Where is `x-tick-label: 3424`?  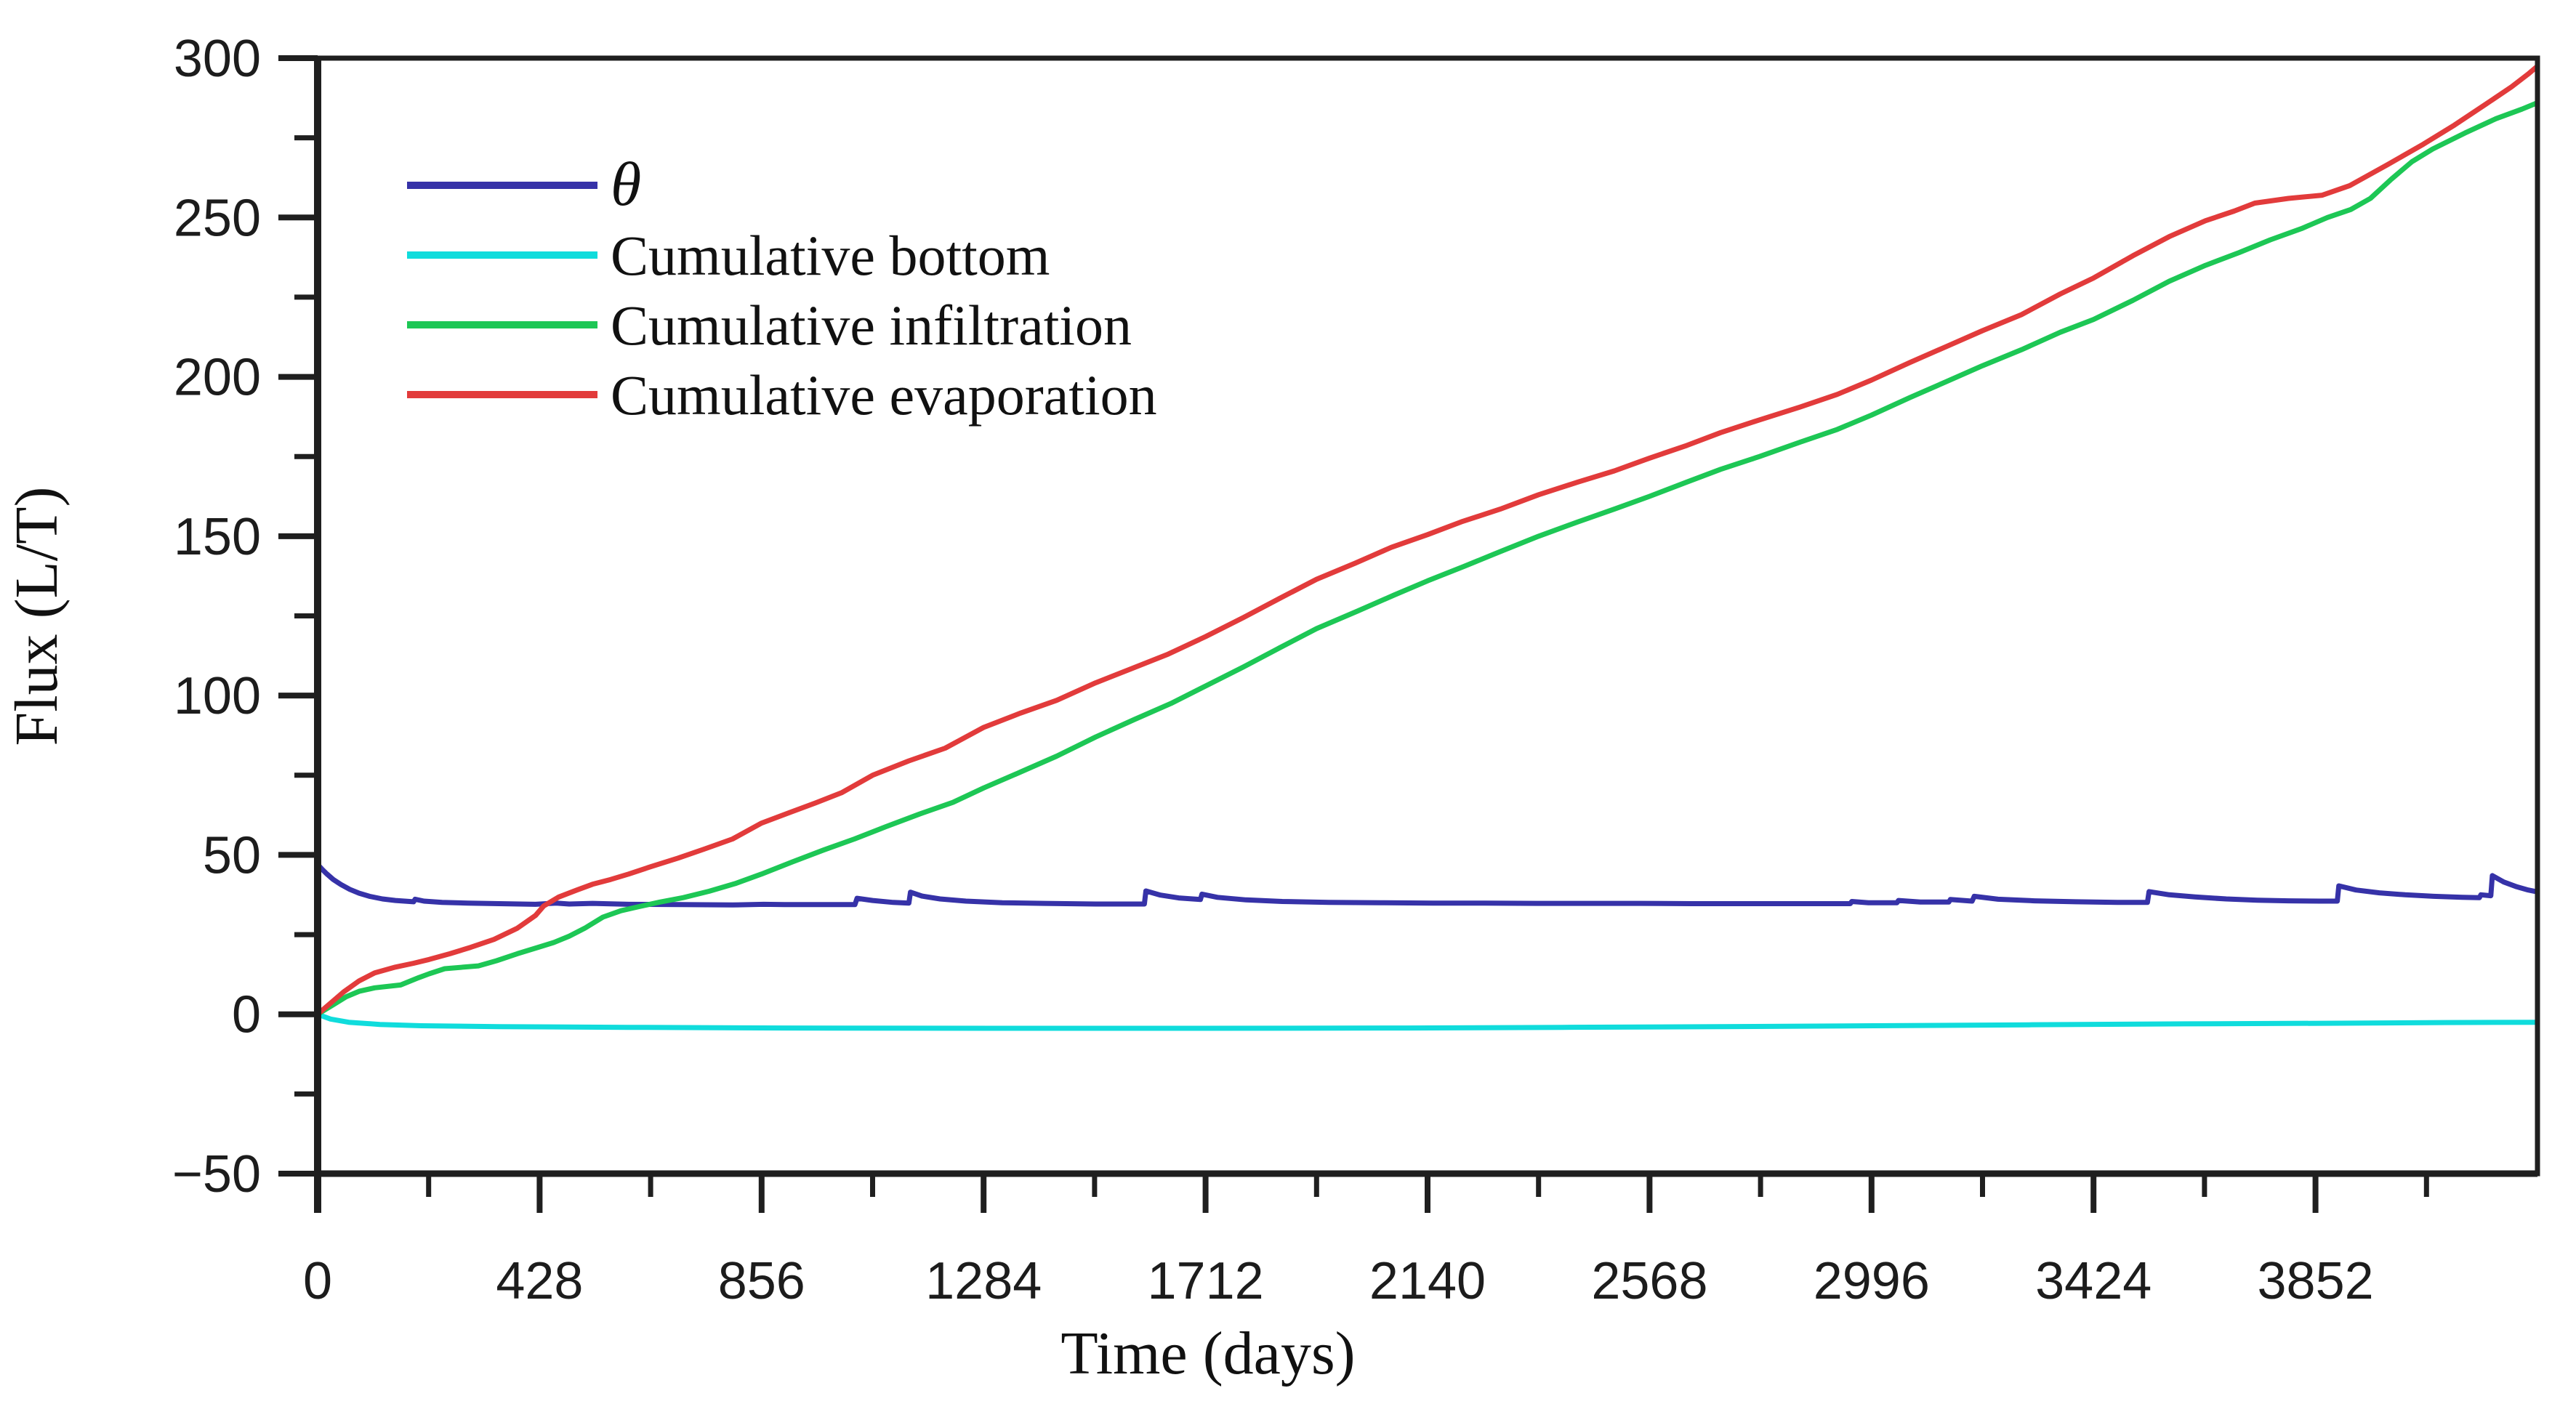 x-tick-label: 3424 is located at coordinates (2093, 1281).